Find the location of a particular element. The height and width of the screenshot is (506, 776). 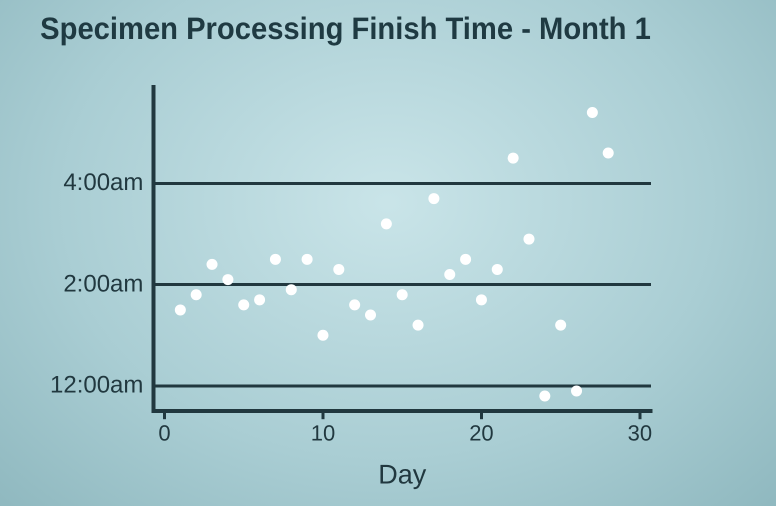

y-tick-label: 4:00am is located at coordinates (103, 182).